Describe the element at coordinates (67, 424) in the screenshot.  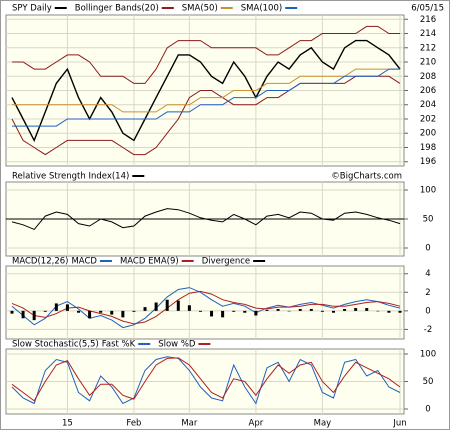
I see `x-tick-label: 15` at that location.